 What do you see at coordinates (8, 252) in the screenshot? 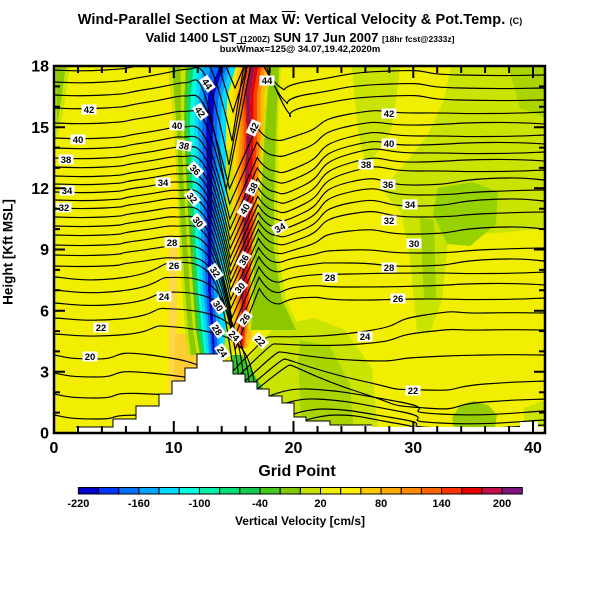
I see `svg-text: Height [Kft MSL]` at bounding box center [8, 252].